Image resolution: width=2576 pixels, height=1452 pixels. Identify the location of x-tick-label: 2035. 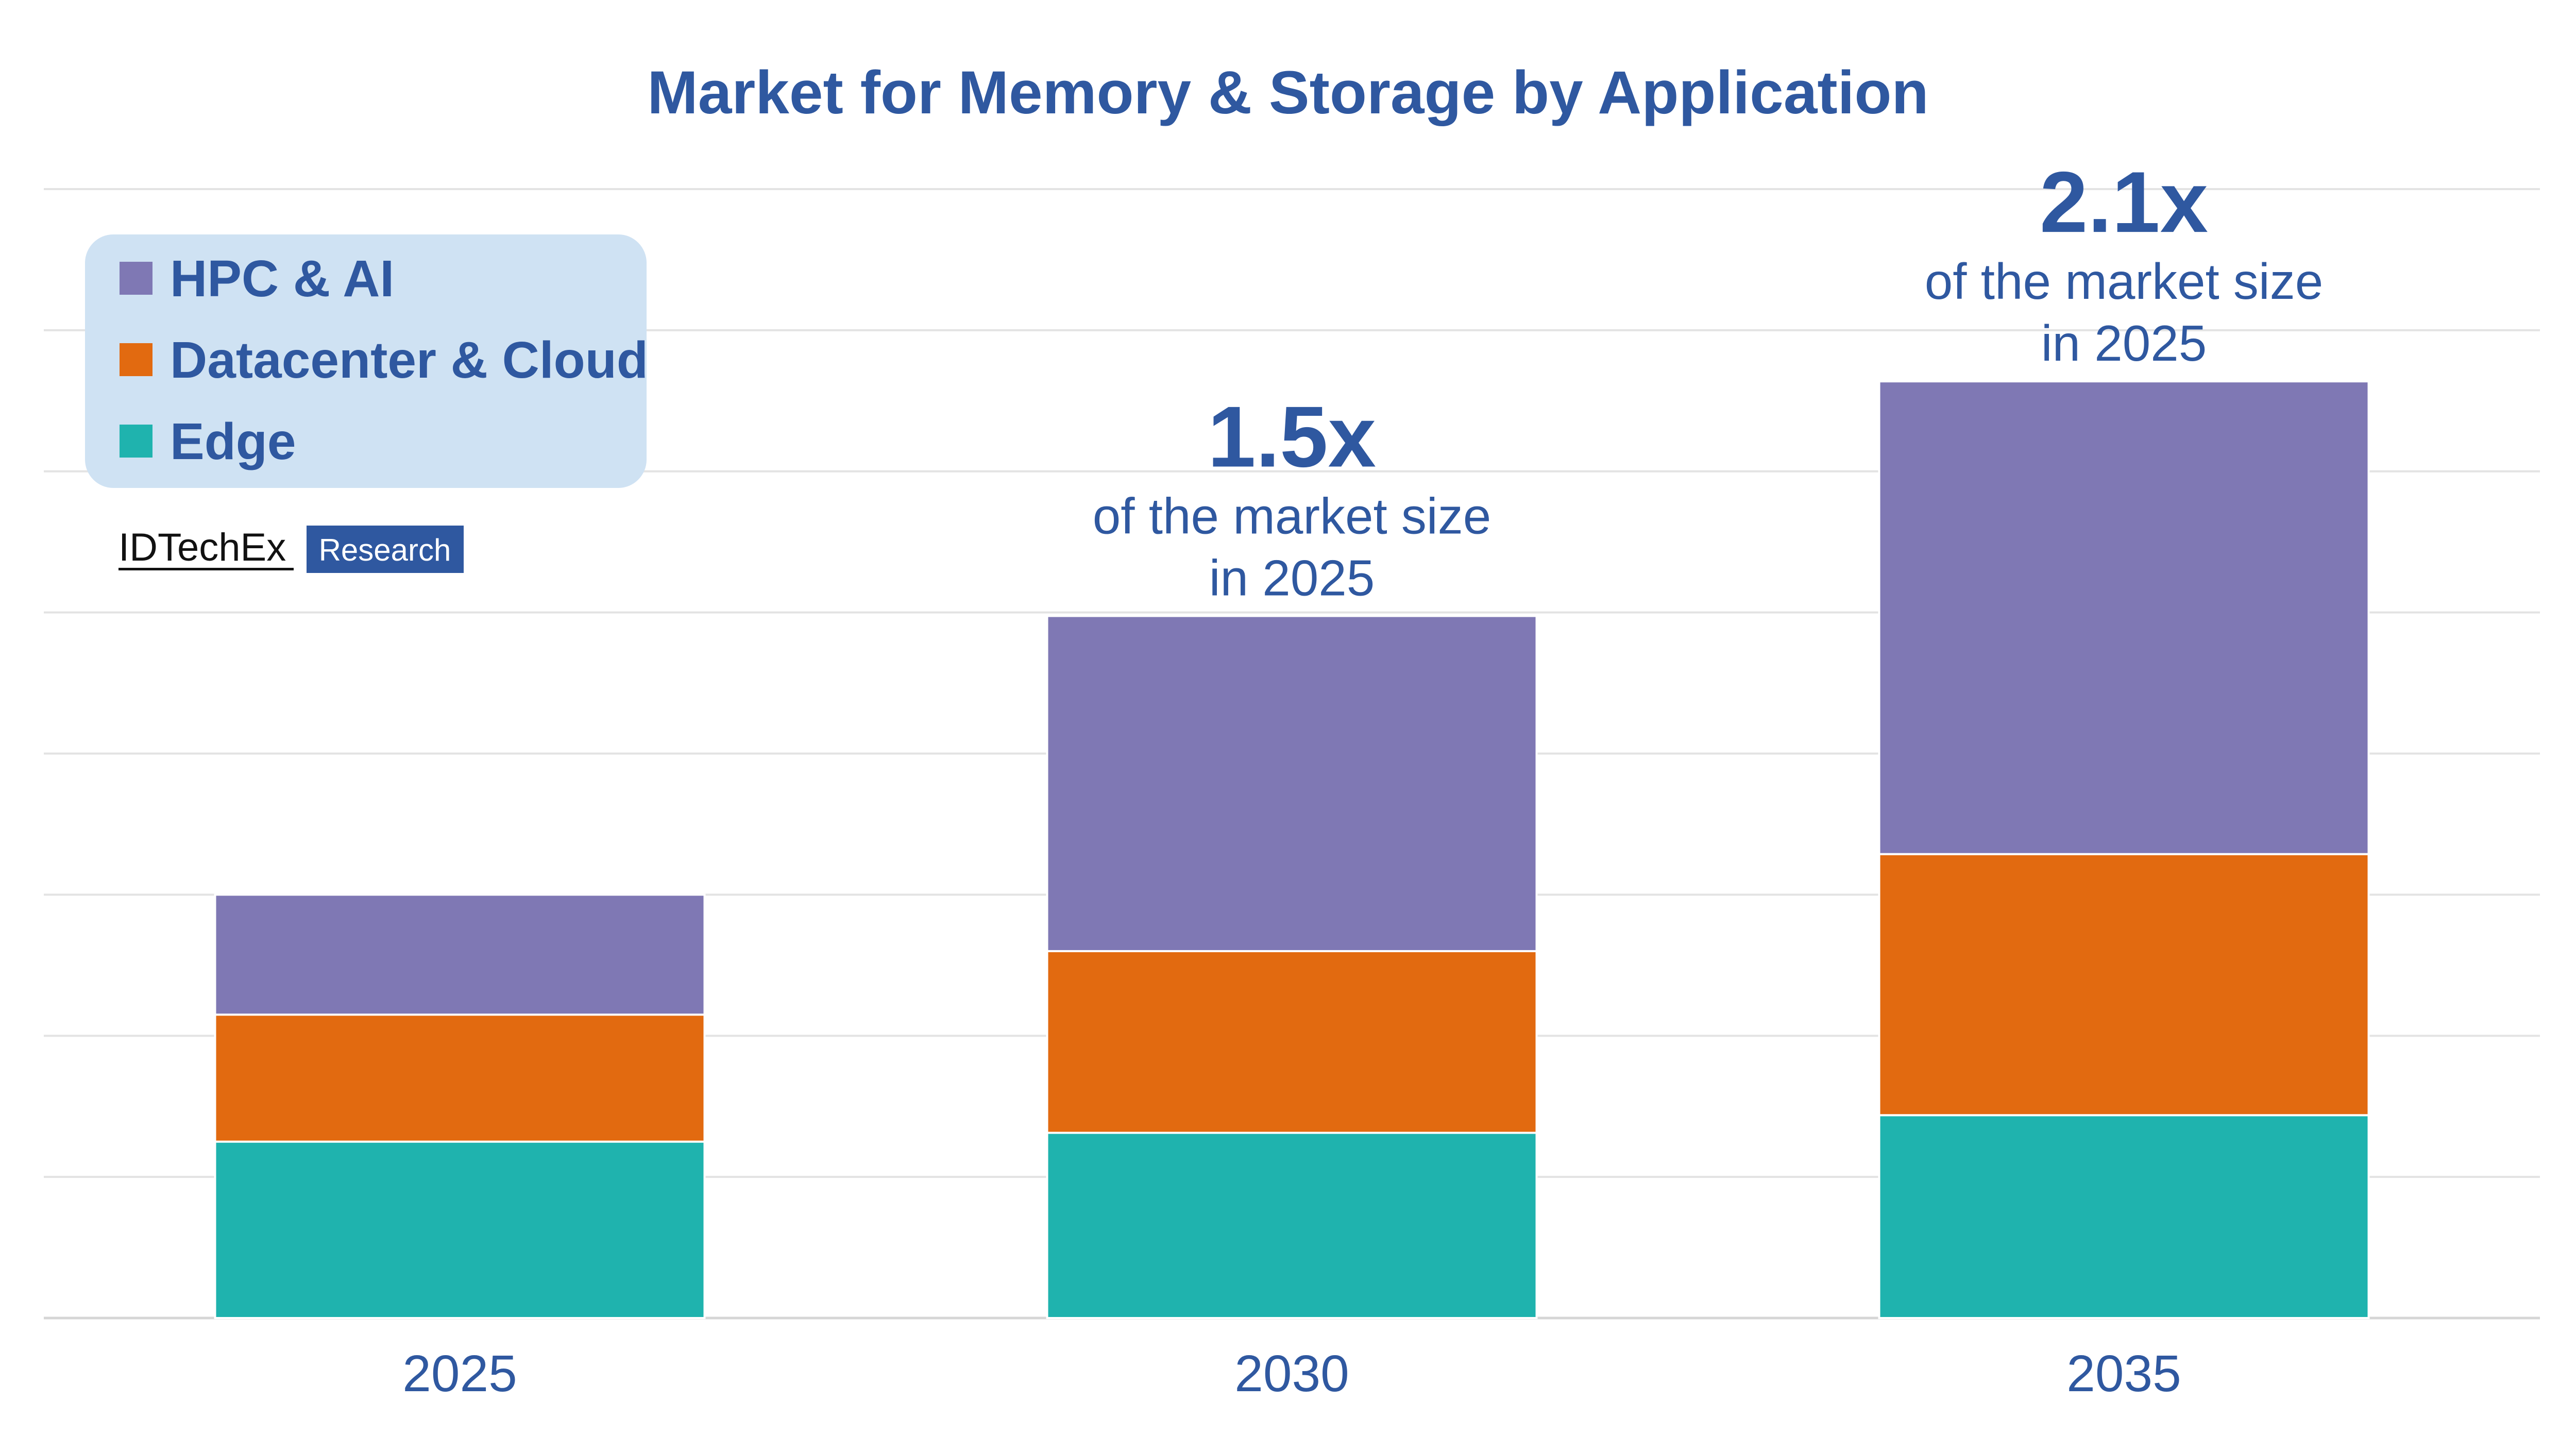
(2123, 1374).